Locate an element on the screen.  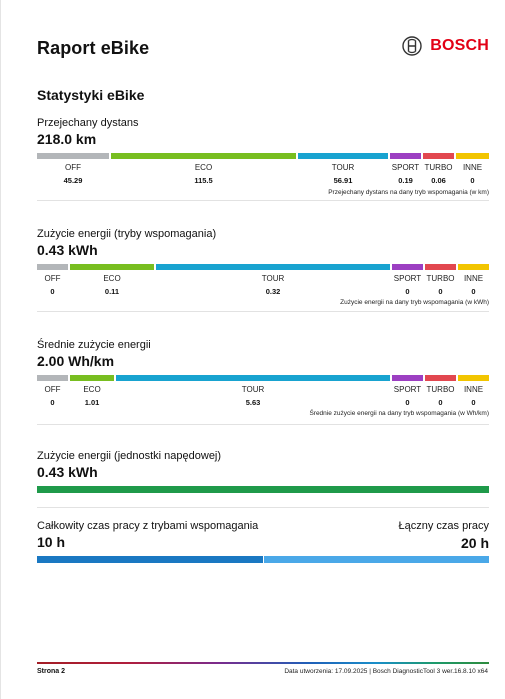
avg-mode-inne: INNE is located at coordinates (473, 389).